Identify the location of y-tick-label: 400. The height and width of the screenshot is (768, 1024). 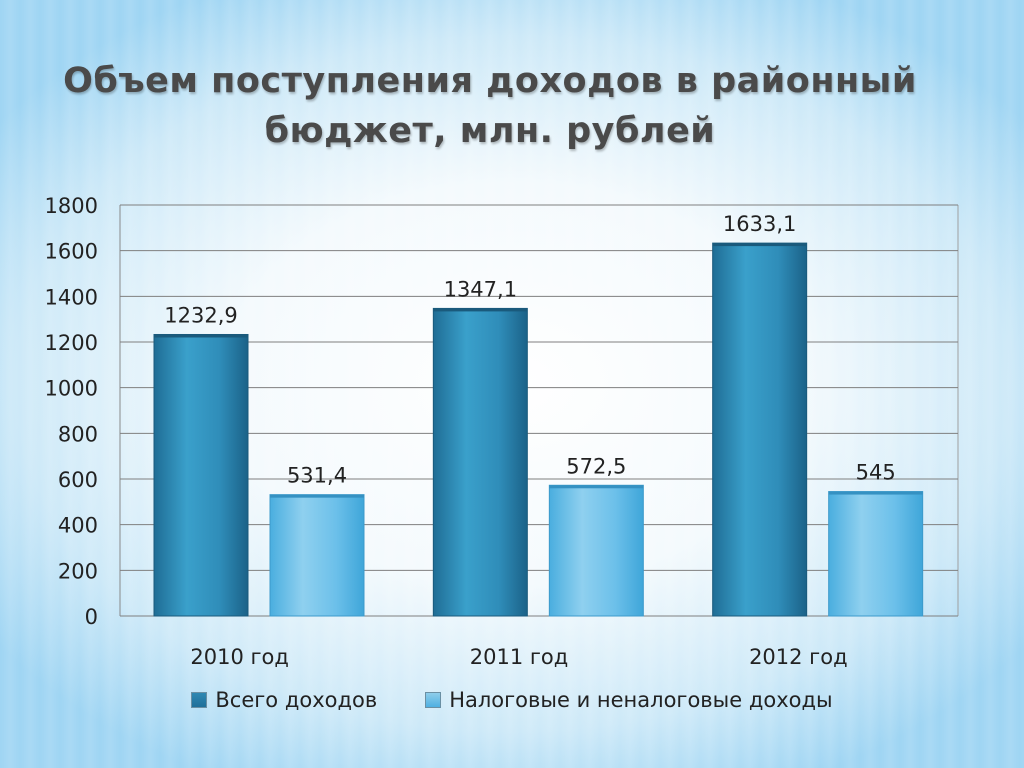
(78, 526).